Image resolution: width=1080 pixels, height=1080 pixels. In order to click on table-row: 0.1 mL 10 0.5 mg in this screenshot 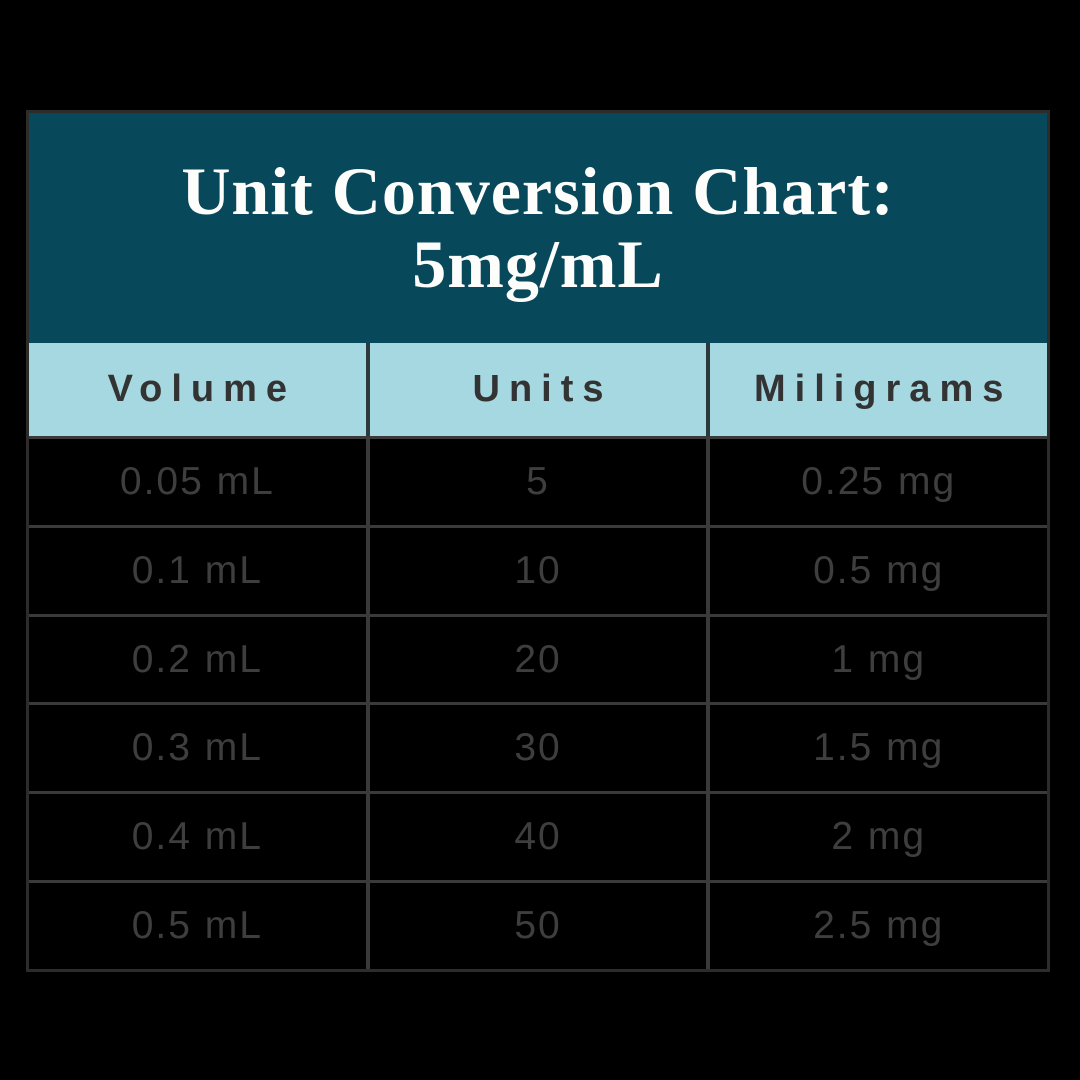, I will do `click(538, 569)`.